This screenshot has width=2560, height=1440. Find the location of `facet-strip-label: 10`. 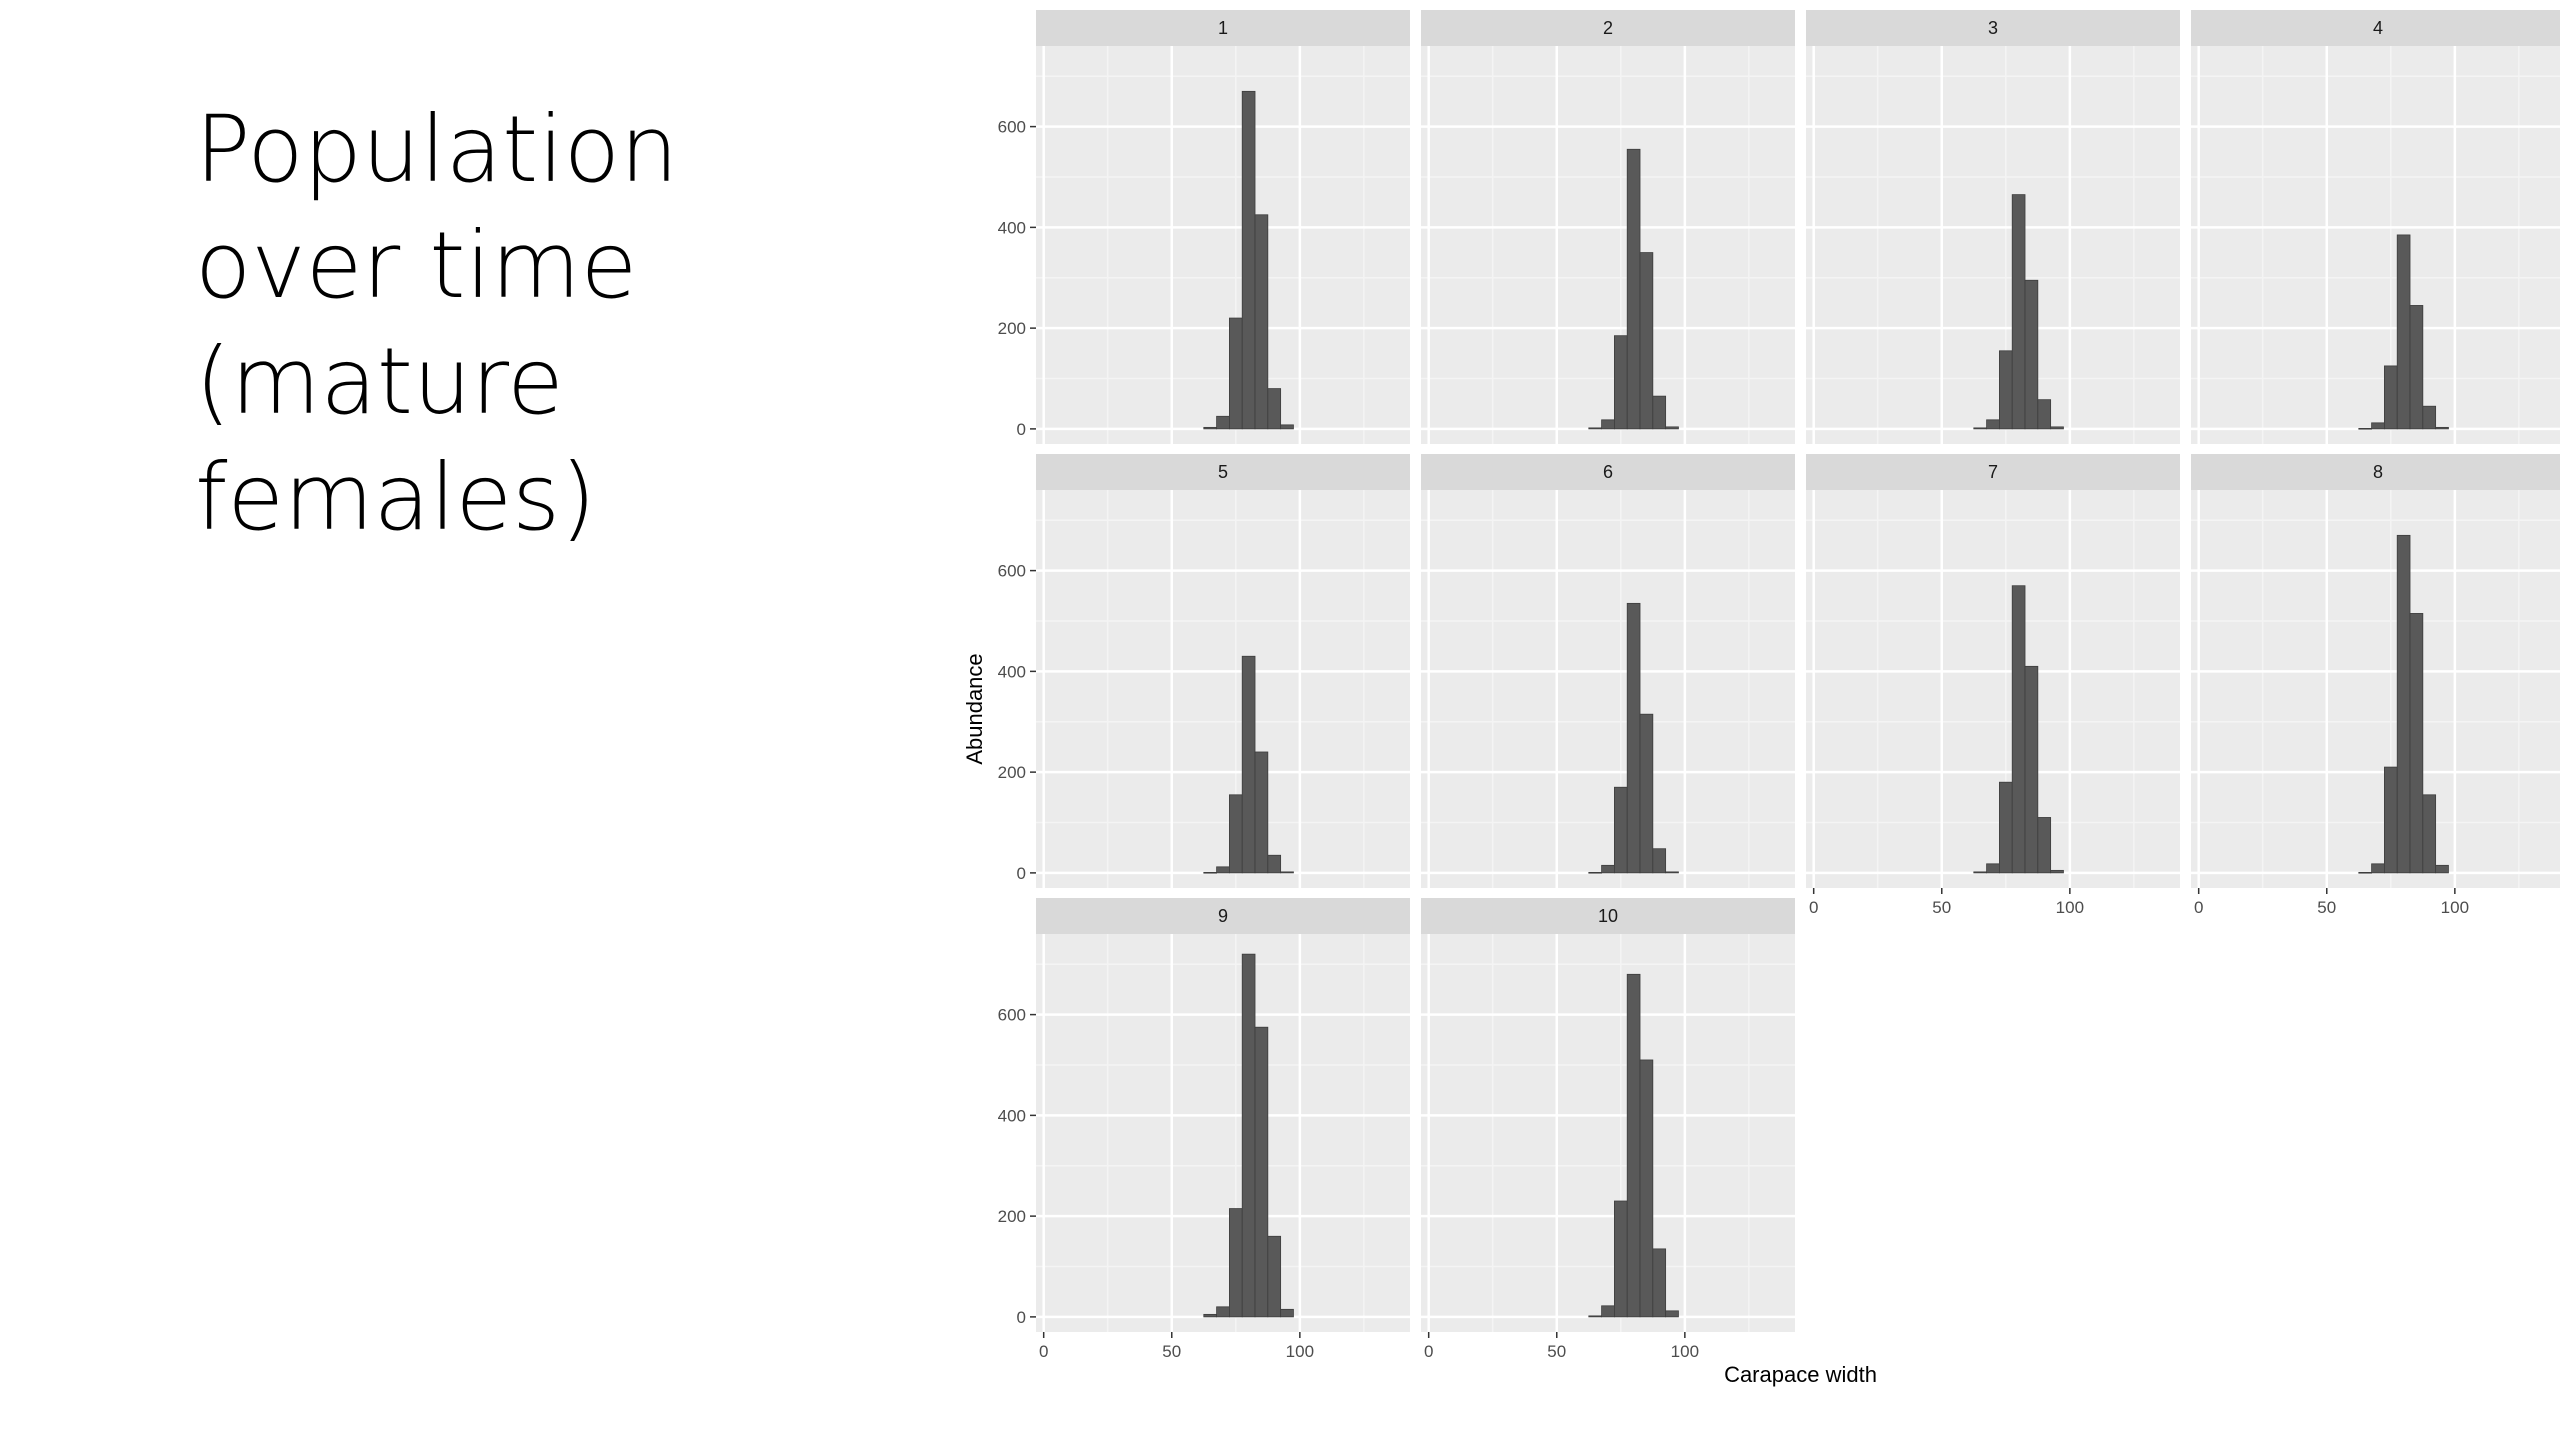

facet-strip-label: 10 is located at coordinates (1608, 916).